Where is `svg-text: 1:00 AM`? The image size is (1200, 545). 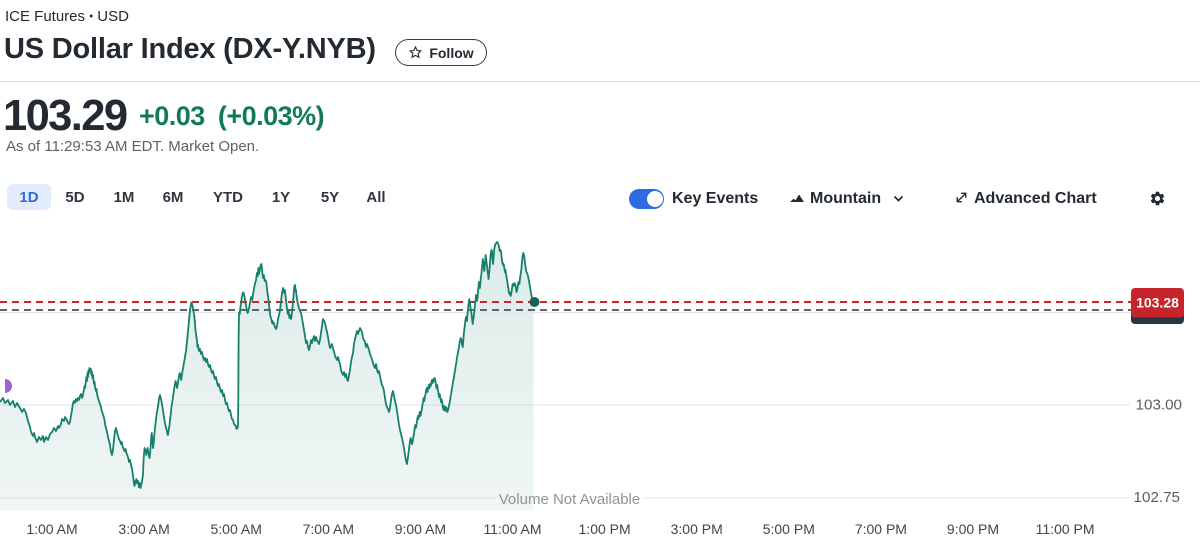
svg-text: 1:00 AM is located at coordinates (51, 529).